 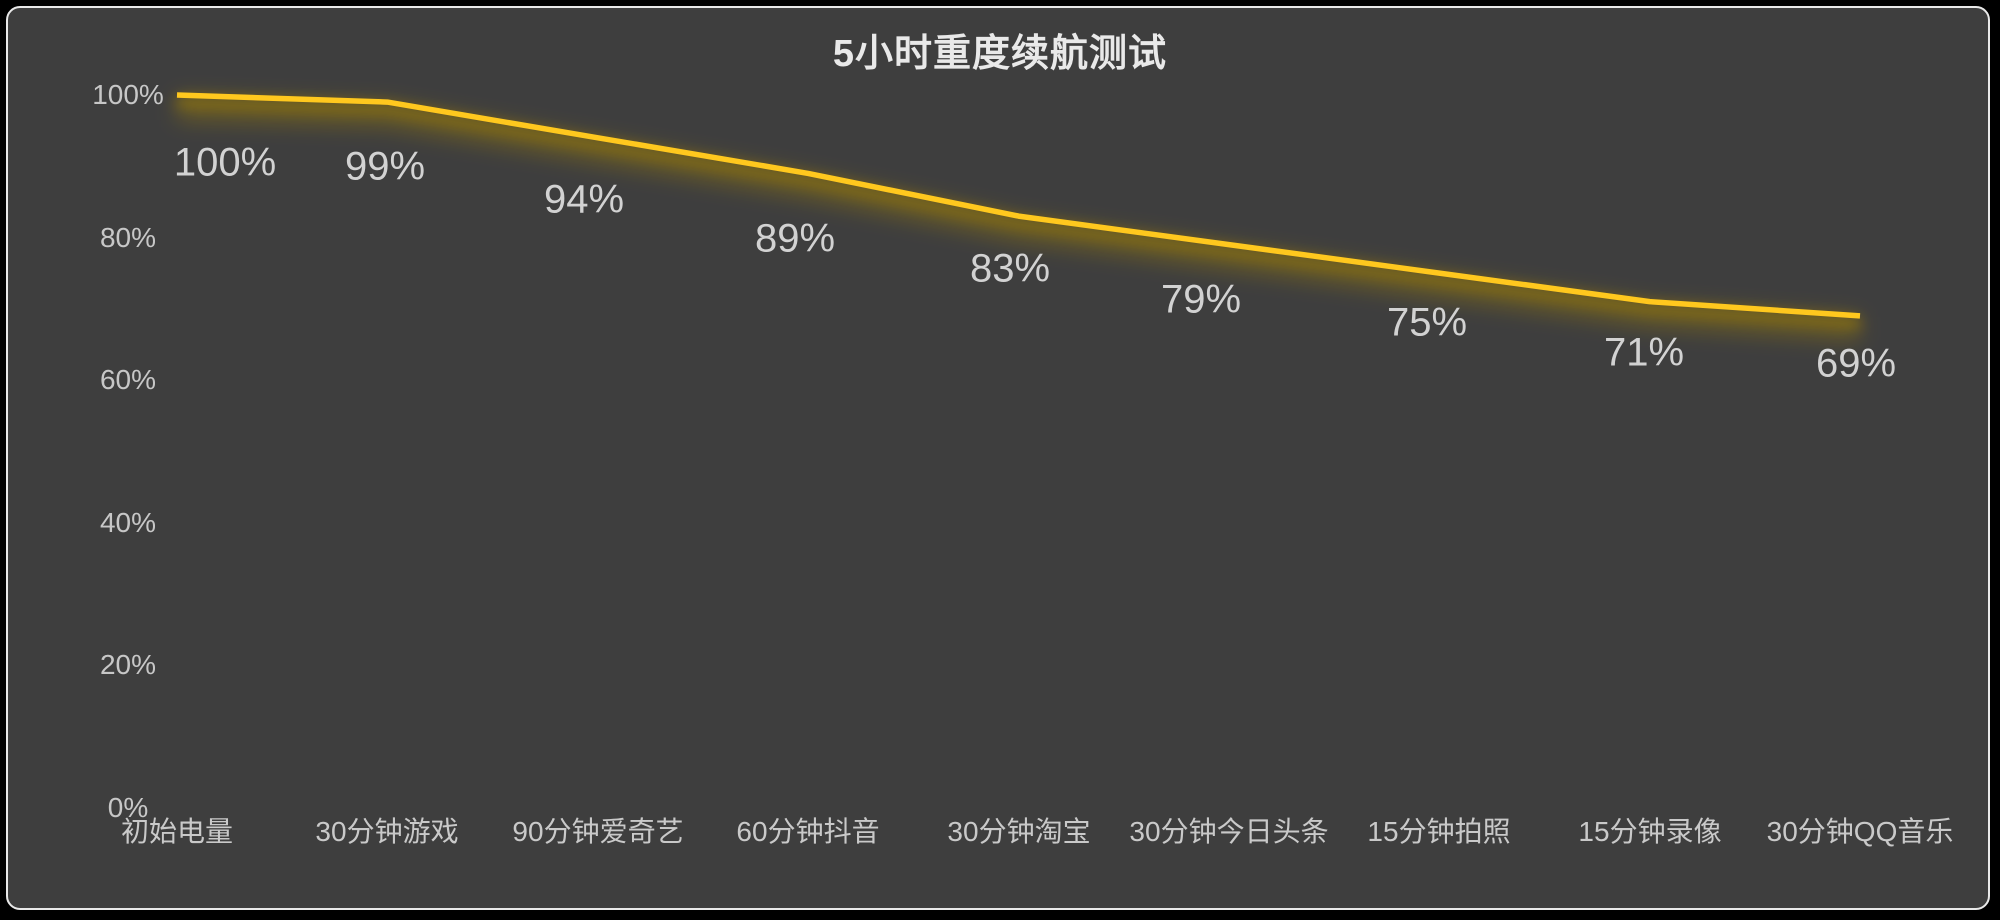 I want to click on x-category-label: 15分钟拍照, so click(x=1439, y=831).